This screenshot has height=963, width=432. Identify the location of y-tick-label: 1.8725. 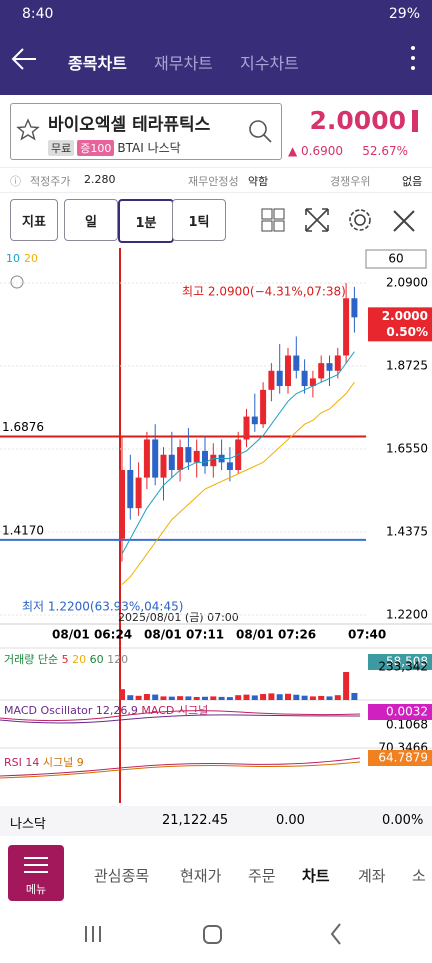
(407, 366).